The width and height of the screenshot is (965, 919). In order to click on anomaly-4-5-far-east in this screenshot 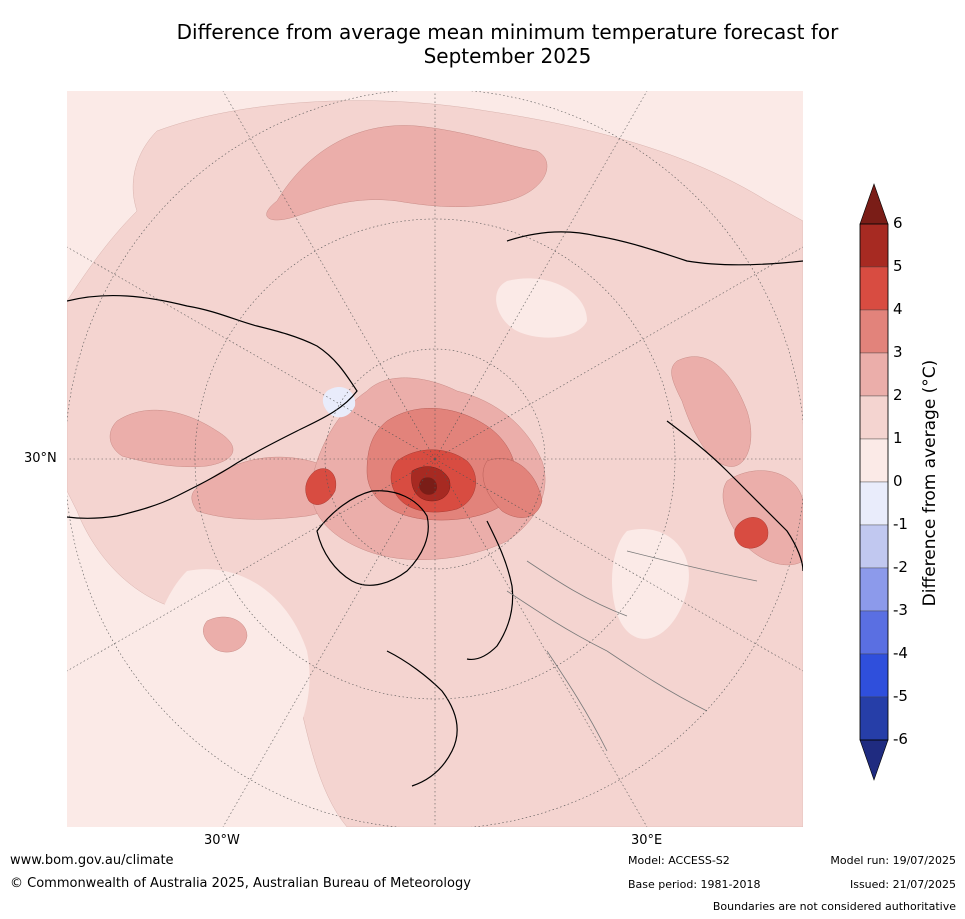, I will do `click(751, 533)`.